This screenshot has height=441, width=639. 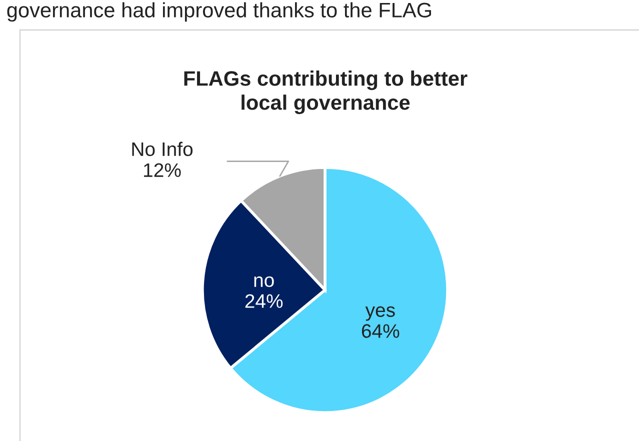 What do you see at coordinates (380, 313) in the screenshot?
I see `slice-label: yes` at bounding box center [380, 313].